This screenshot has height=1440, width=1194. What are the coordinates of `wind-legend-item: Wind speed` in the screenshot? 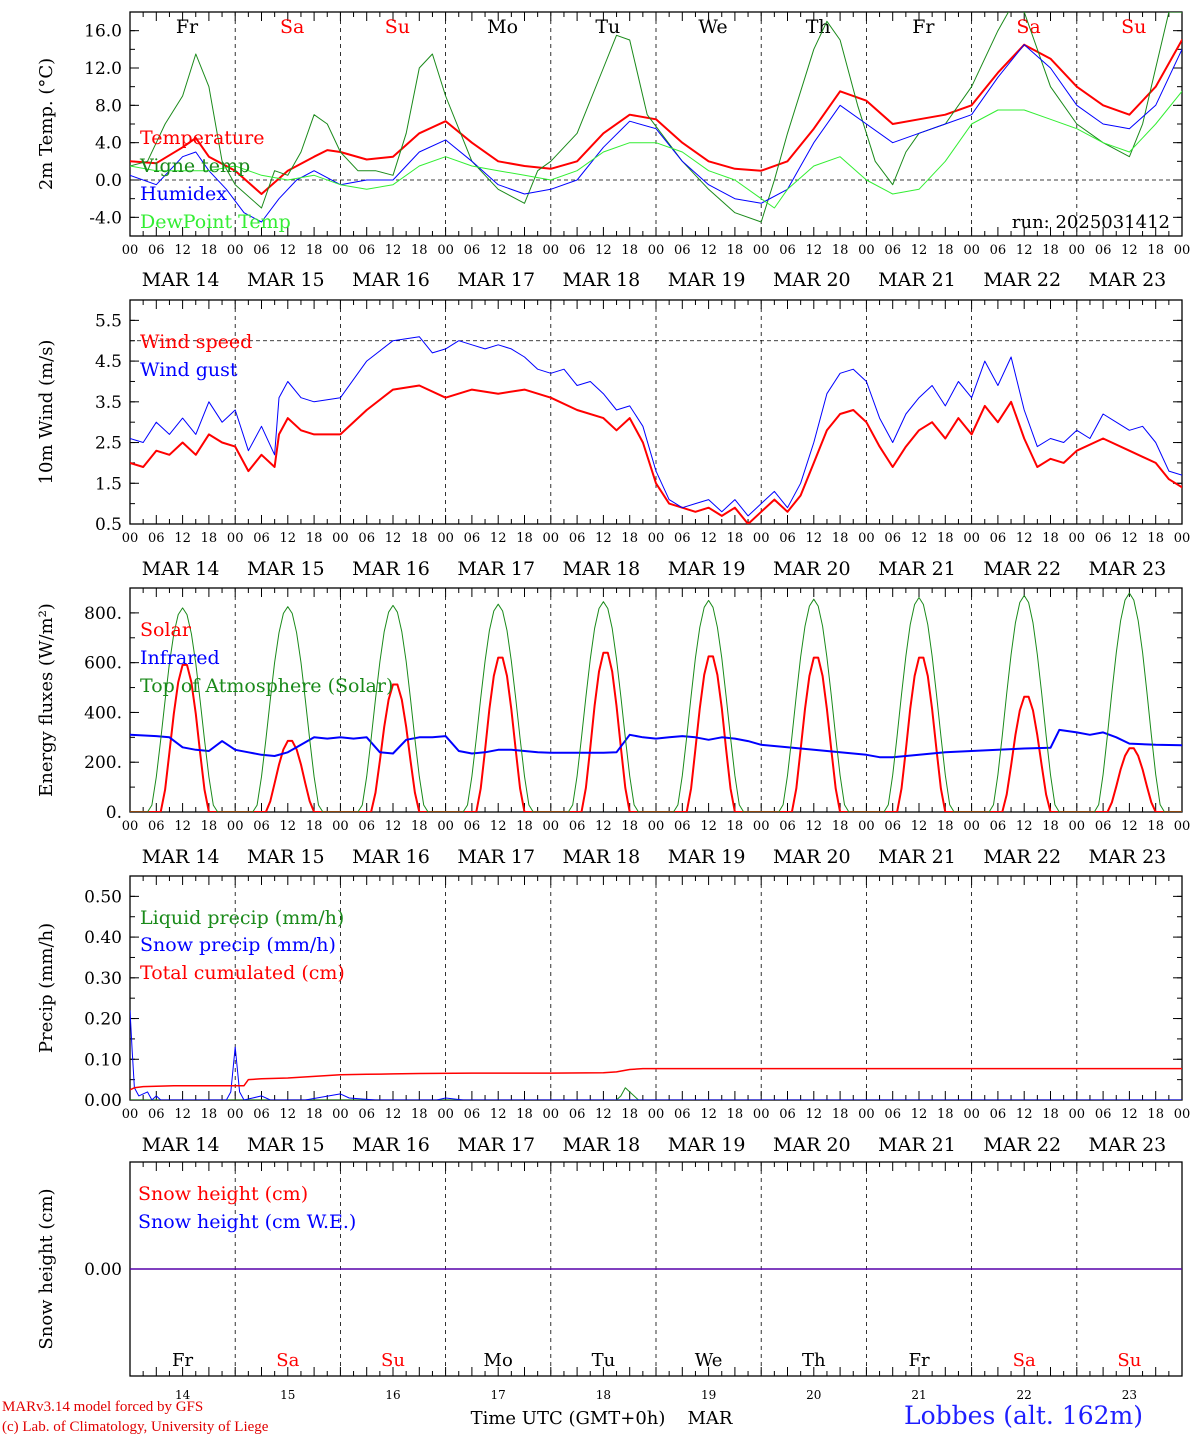 It's located at (196, 342).